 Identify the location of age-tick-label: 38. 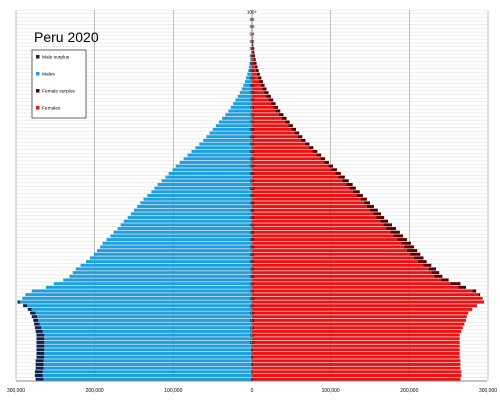
(252, 239).